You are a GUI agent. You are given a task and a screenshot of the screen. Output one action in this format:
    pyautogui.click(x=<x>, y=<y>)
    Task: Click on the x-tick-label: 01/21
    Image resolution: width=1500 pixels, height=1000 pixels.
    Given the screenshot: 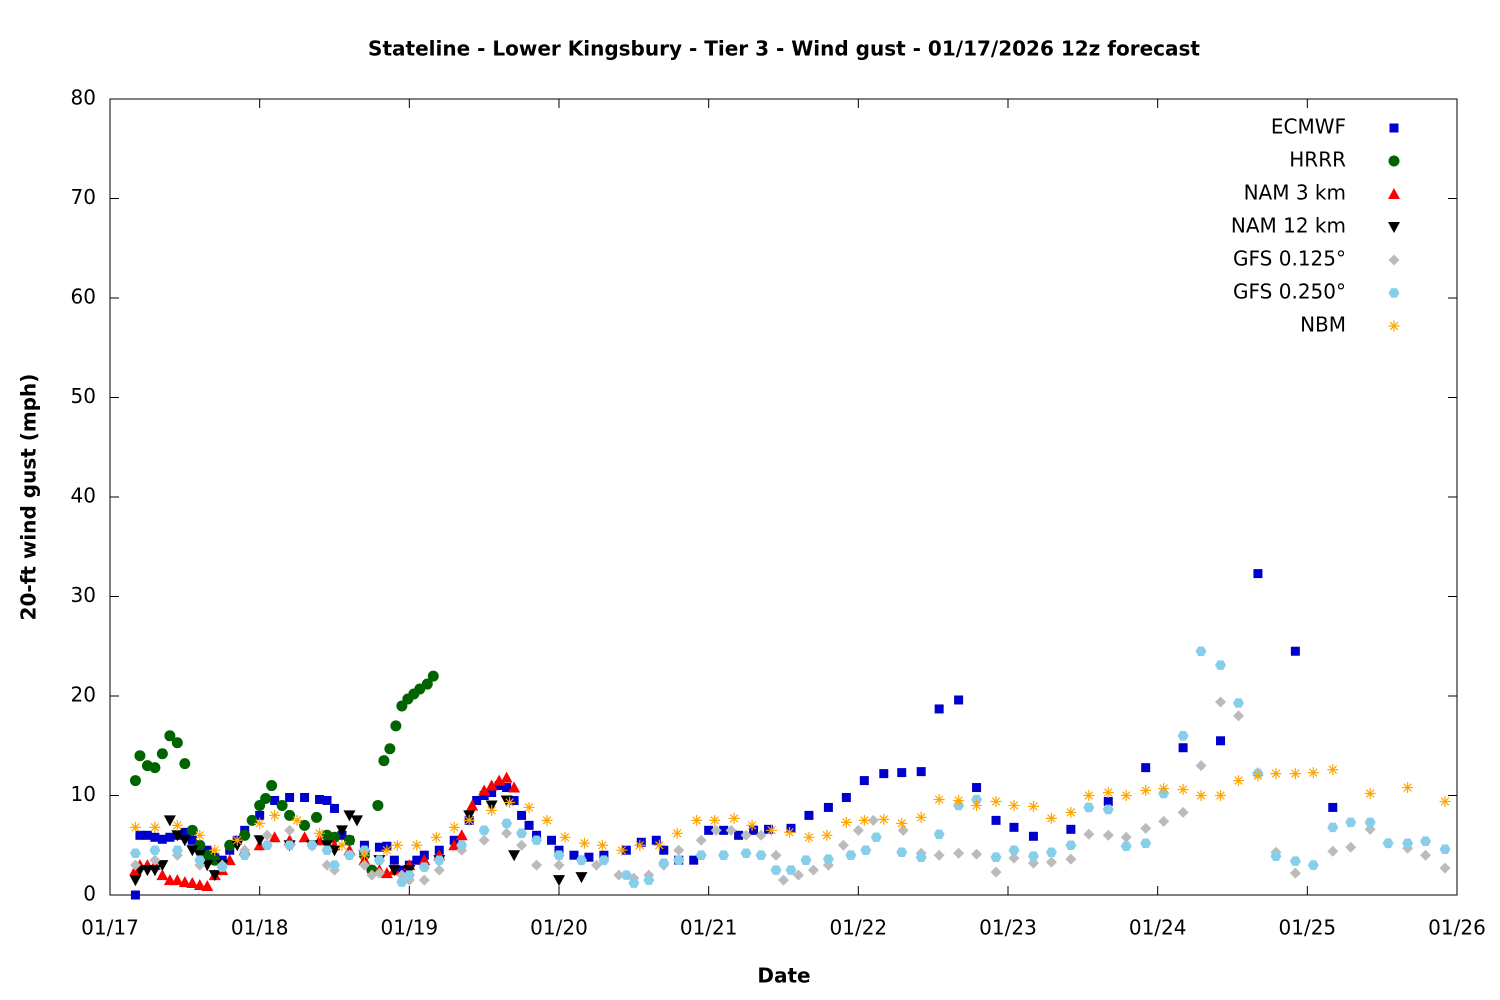 What is the action you would take?
    pyautogui.click(x=709, y=928)
    